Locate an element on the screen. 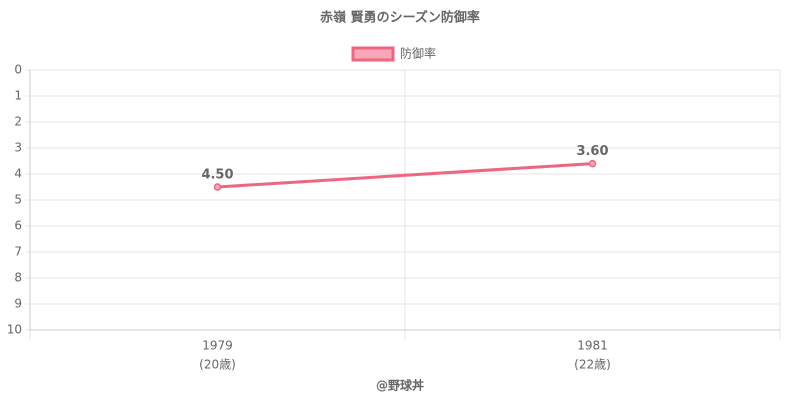 The width and height of the screenshot is (800, 400). value-label: 4.50 is located at coordinates (217, 175).